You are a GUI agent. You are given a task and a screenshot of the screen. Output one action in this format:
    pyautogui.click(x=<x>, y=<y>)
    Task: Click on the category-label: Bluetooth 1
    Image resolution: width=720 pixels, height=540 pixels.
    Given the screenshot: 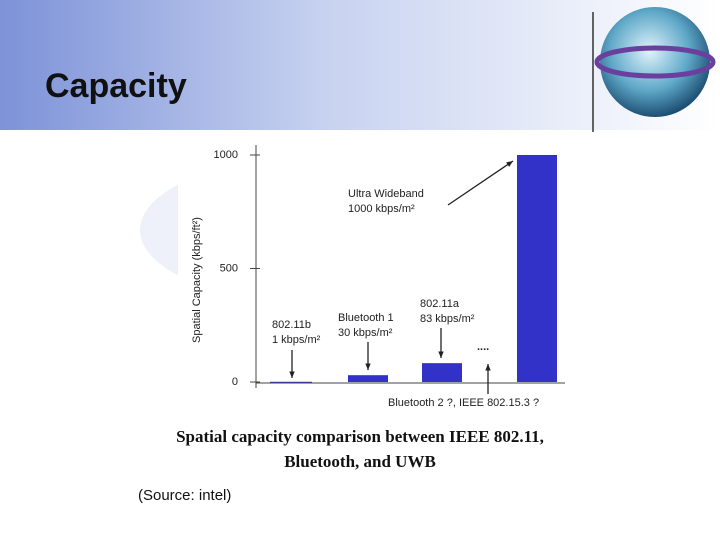 What is the action you would take?
    pyautogui.click(x=366, y=318)
    